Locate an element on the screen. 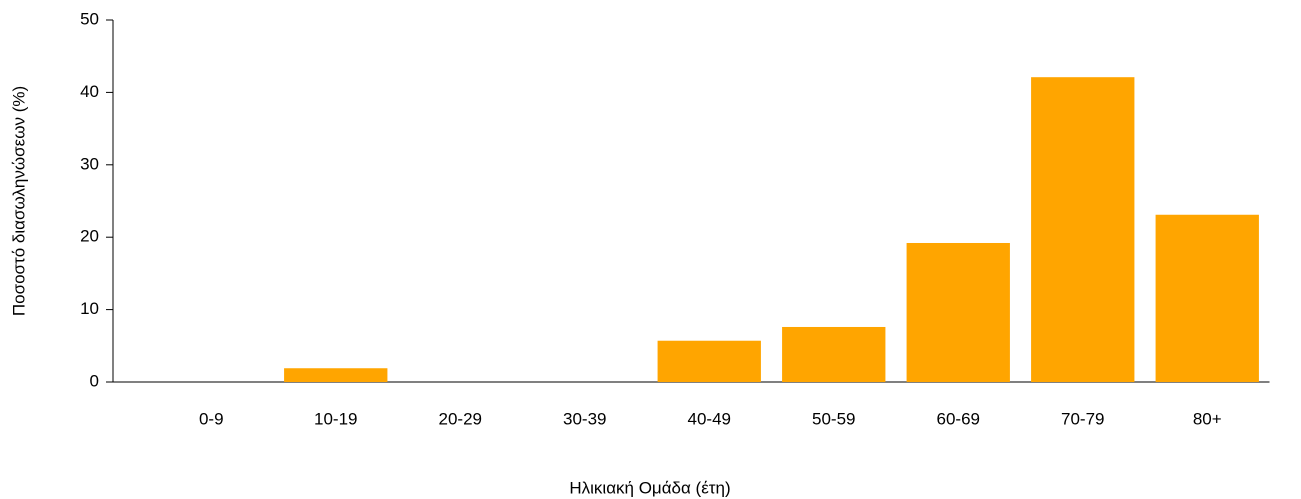 This screenshot has width=1301, height=499. x-tick-label: 10-19 is located at coordinates (335, 418).